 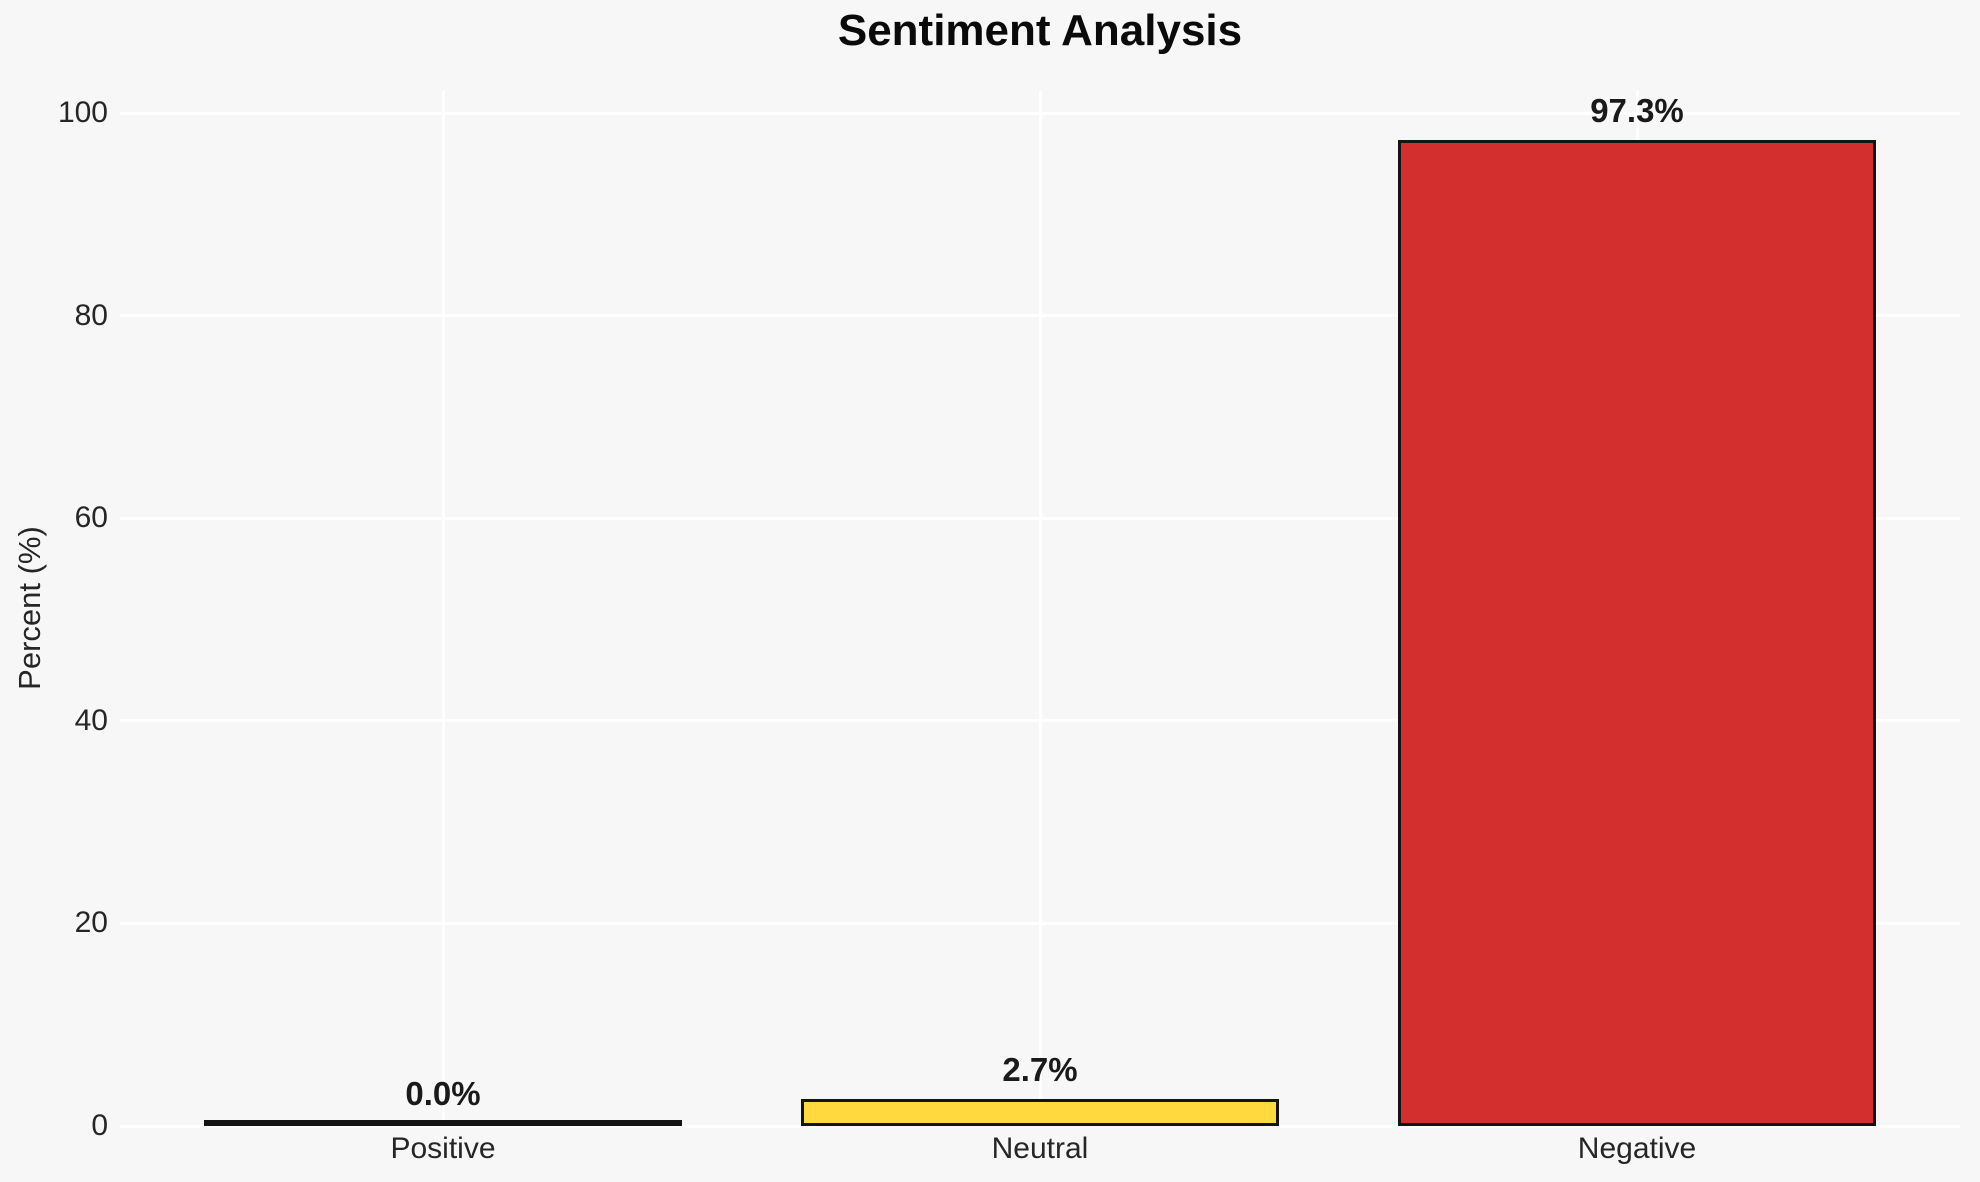 I want to click on y-axis-label: Percent (%), so click(x=29, y=608).